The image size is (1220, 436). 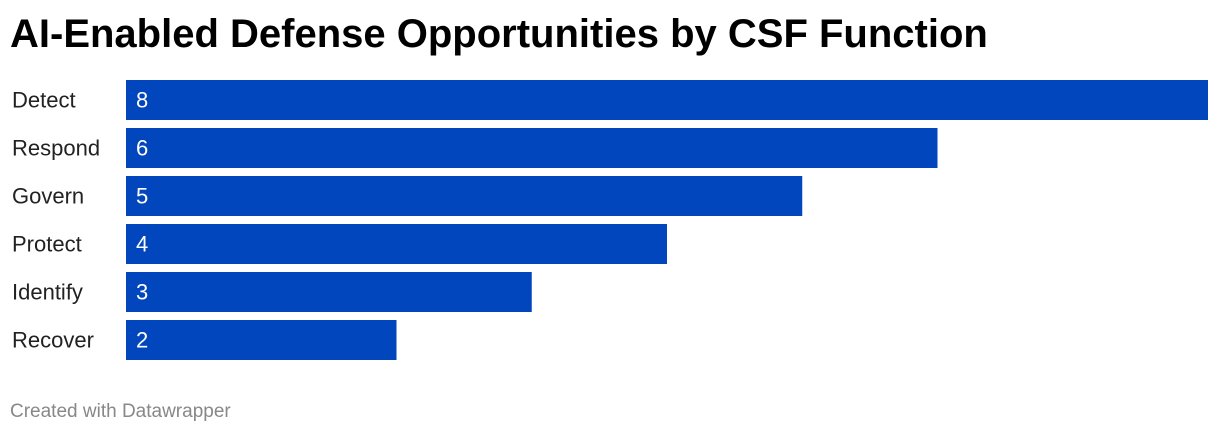 I want to click on value-label-identify: 3, so click(x=142, y=292).